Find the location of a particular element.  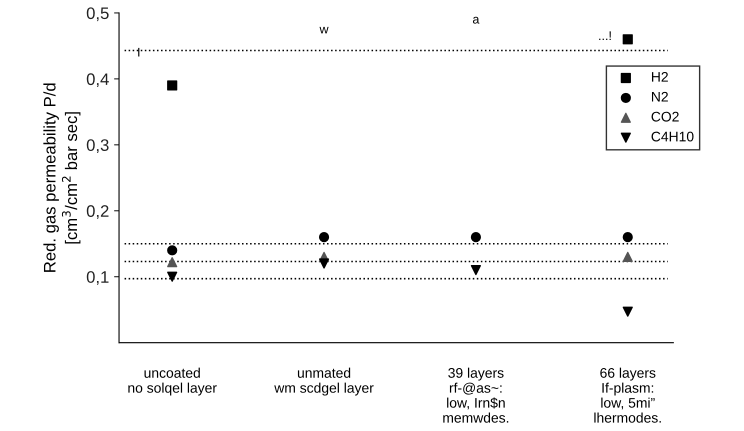

y-axis-title: Red. gas permeability P/d [cm$^{3}$/cm$^{2}$ bar sec] is located at coordinates (61, 177).